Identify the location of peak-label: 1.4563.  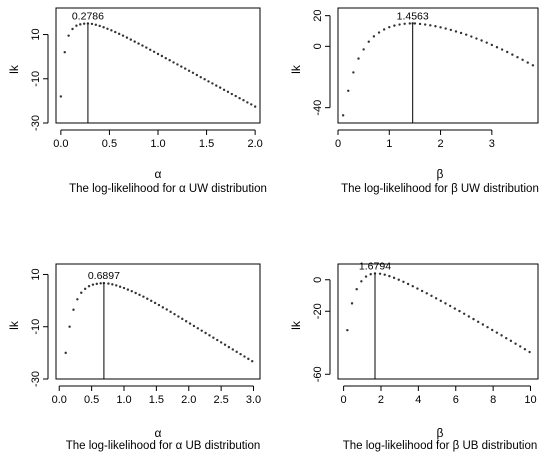
(413, 16).